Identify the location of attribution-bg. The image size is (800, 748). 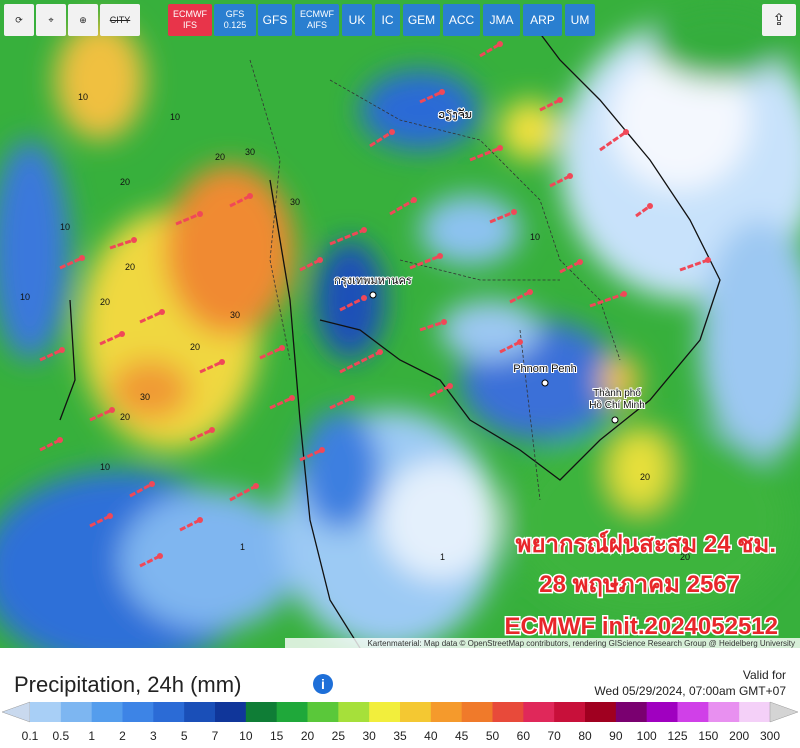
(542, 643).